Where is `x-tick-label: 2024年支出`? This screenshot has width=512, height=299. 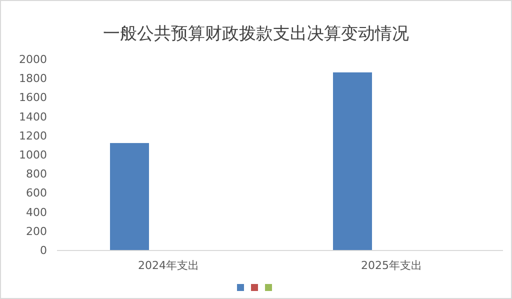
x-tick-label: 2024年支出 is located at coordinates (168, 265).